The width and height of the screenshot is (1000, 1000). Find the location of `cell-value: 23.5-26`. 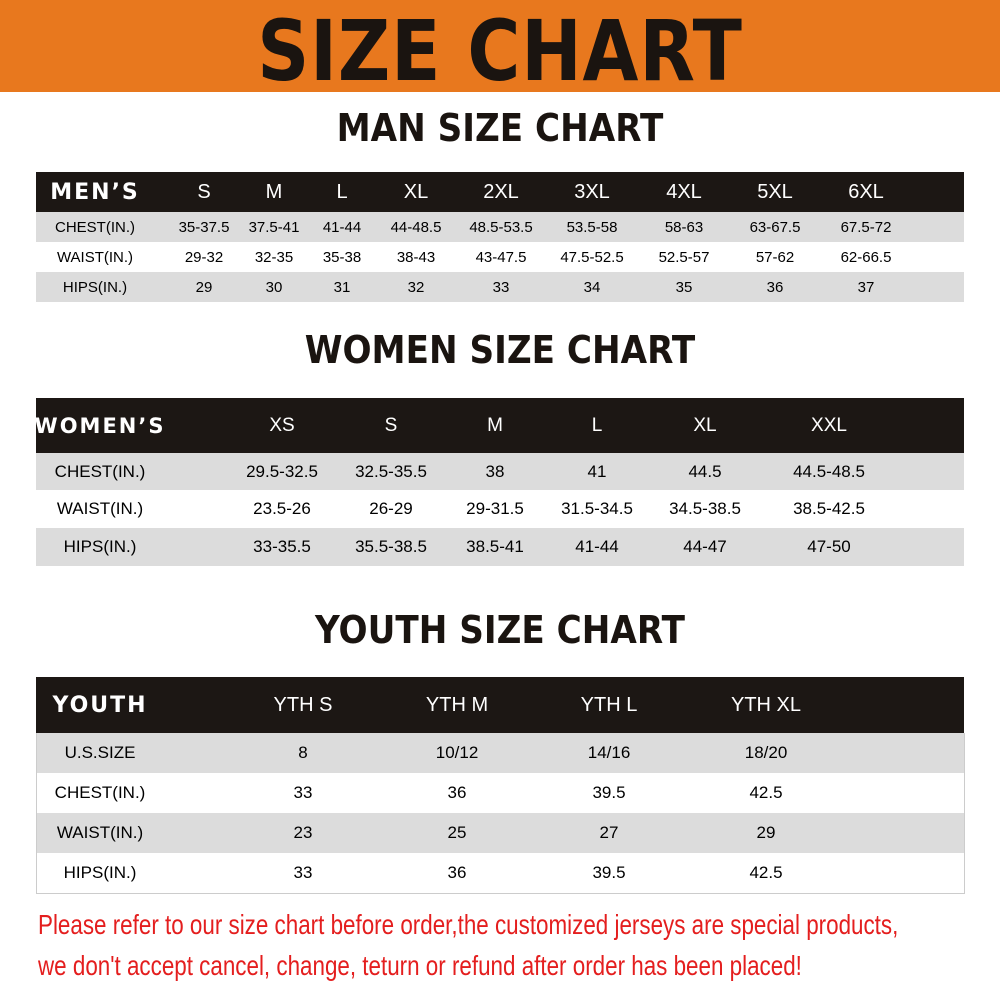

cell-value: 23.5-26 is located at coordinates (282, 508).